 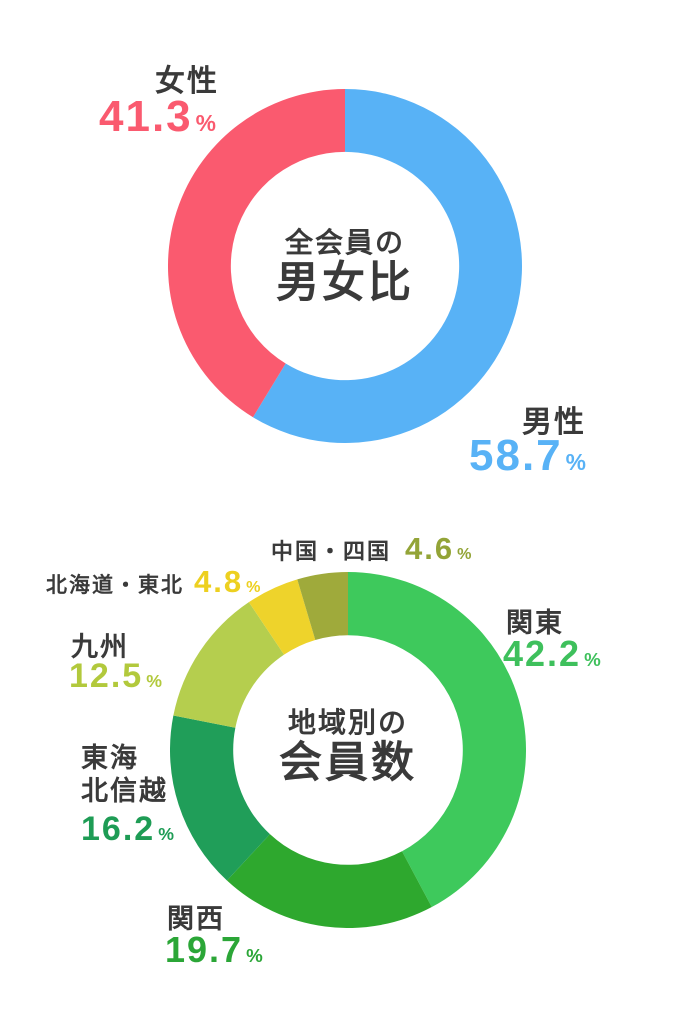 What do you see at coordinates (347, 722) in the screenshot?
I see `region-chart-title-line1: 地域別の` at bounding box center [347, 722].